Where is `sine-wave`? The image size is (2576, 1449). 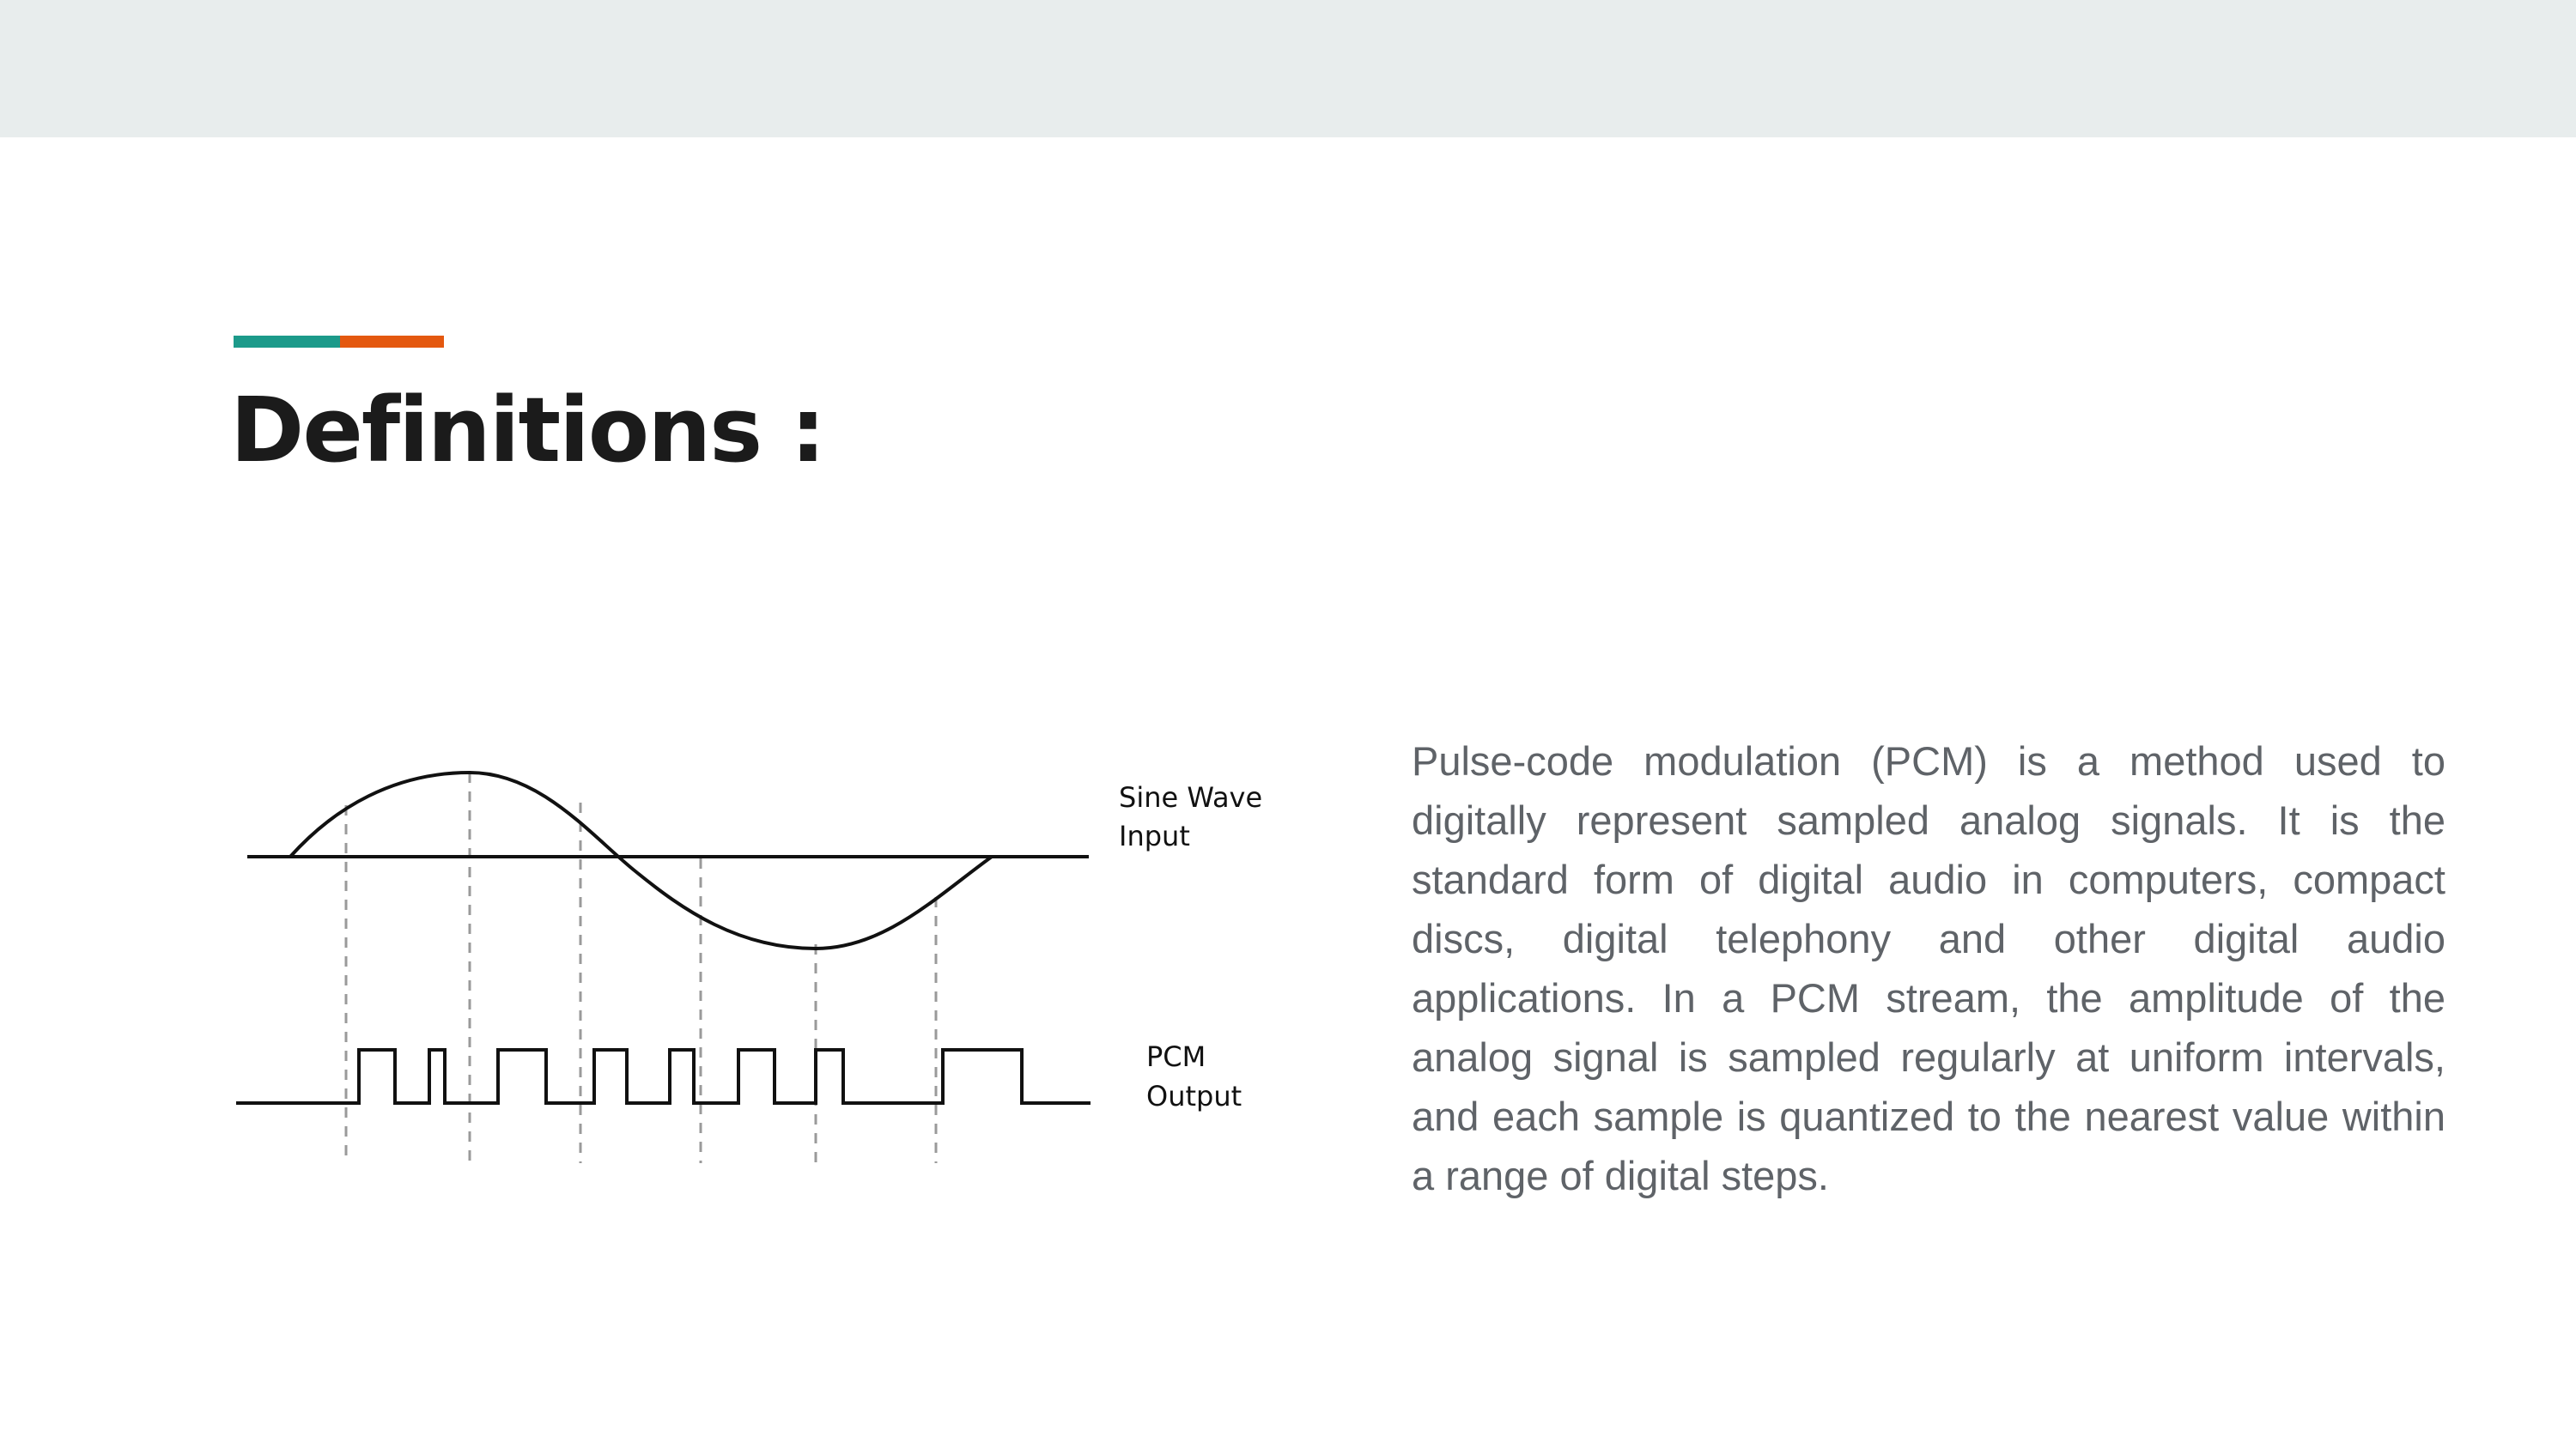
sine-wave is located at coordinates (641, 860).